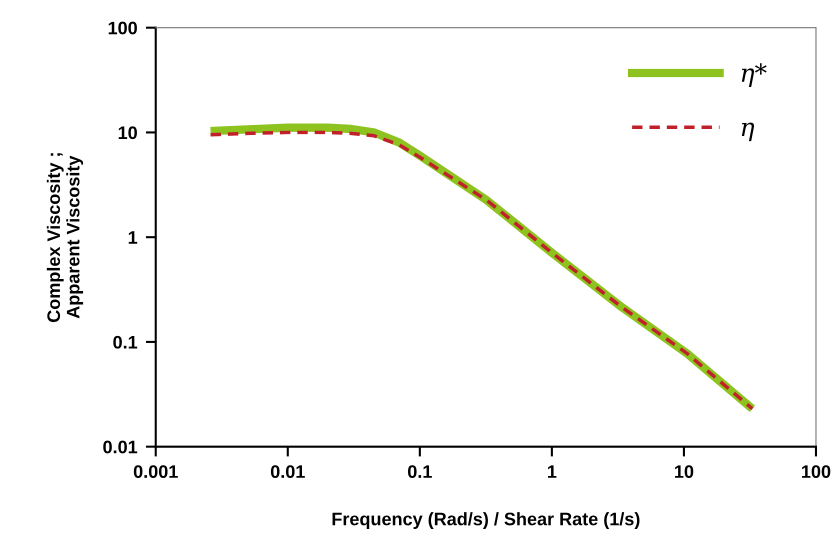 The width and height of the screenshot is (840, 543). What do you see at coordinates (552, 471) in the screenshot?
I see `x-tick-label: 1` at bounding box center [552, 471].